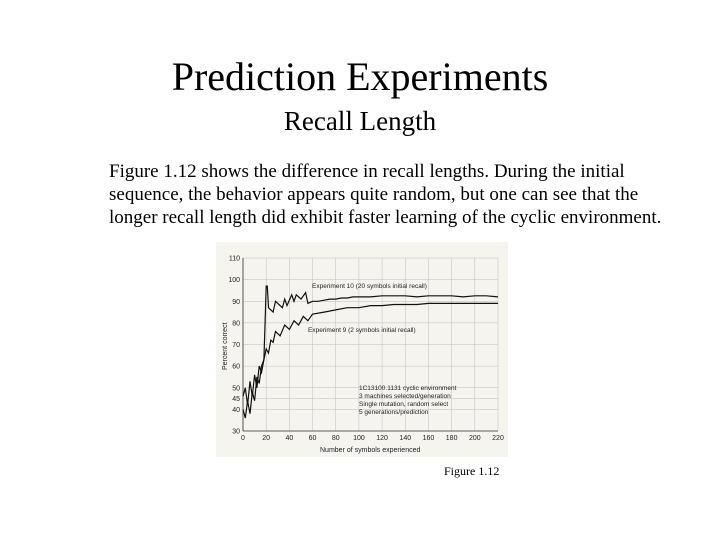 Image resolution: width=720 pixels, height=540 pixels. I want to click on slide-subtitle: Recall Length, so click(360, 121).